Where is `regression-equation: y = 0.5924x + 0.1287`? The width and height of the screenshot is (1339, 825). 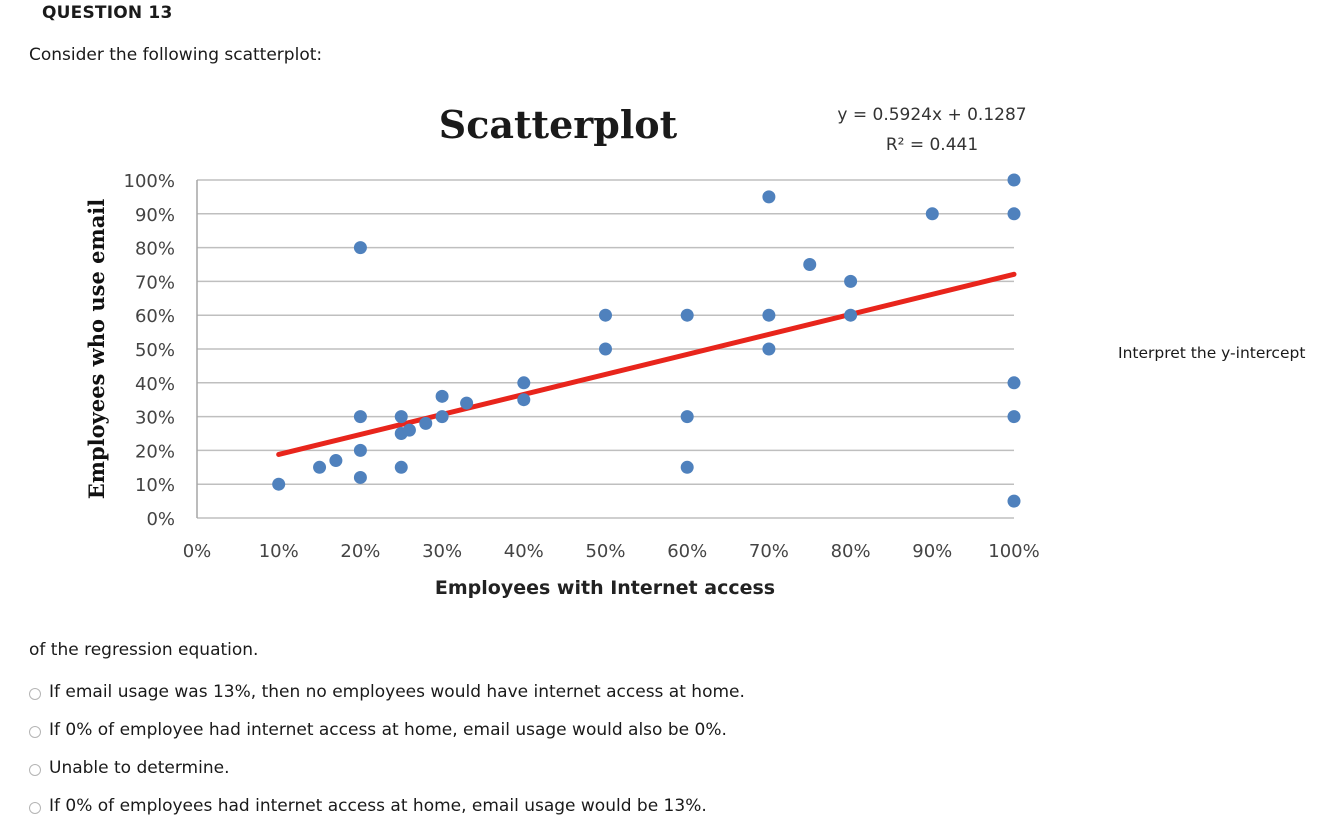 regression-equation: y = 0.5924x + 0.1287 is located at coordinates (931, 115).